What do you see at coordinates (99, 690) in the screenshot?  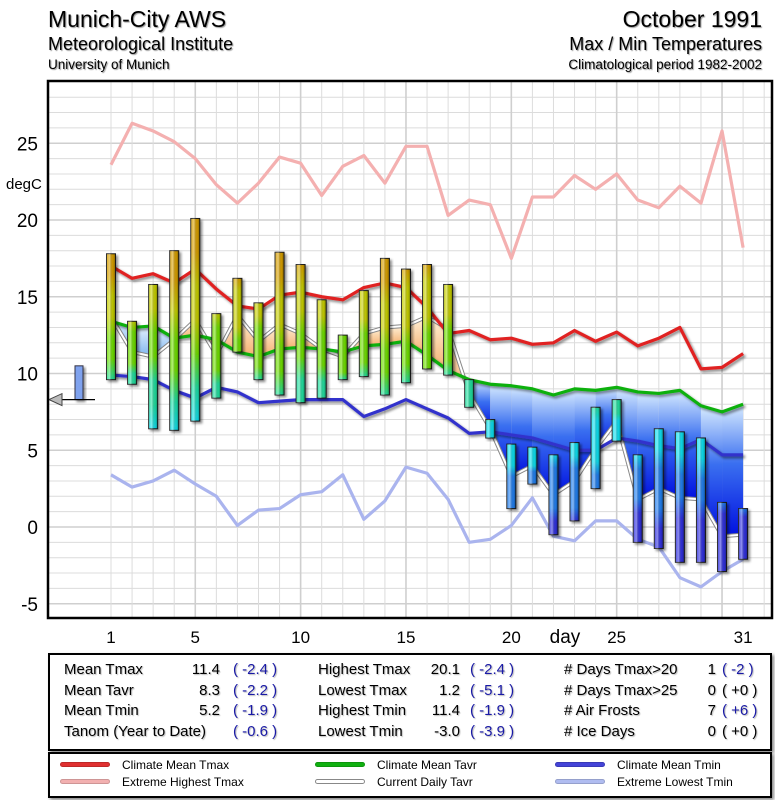 I see `stat-label: Mean Tavr` at bounding box center [99, 690].